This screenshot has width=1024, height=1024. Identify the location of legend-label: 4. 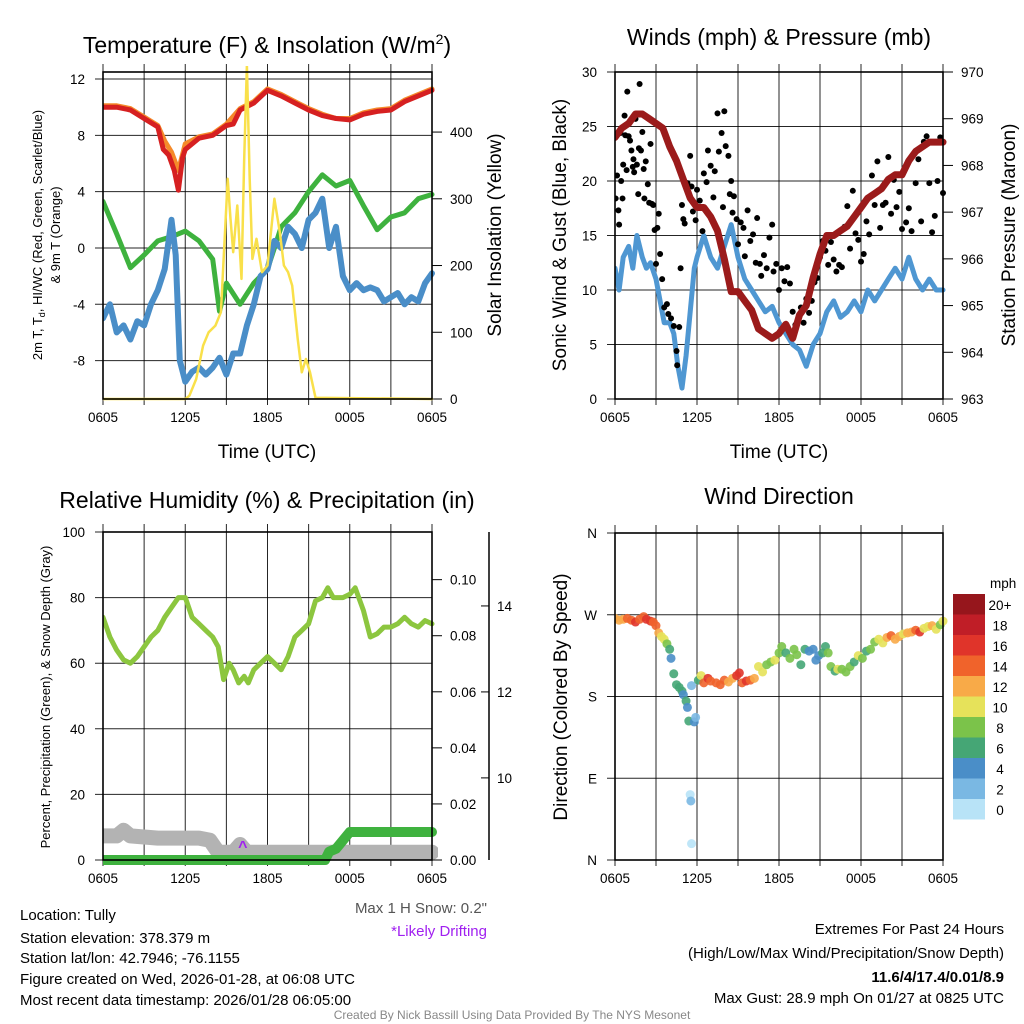
(1000, 769).